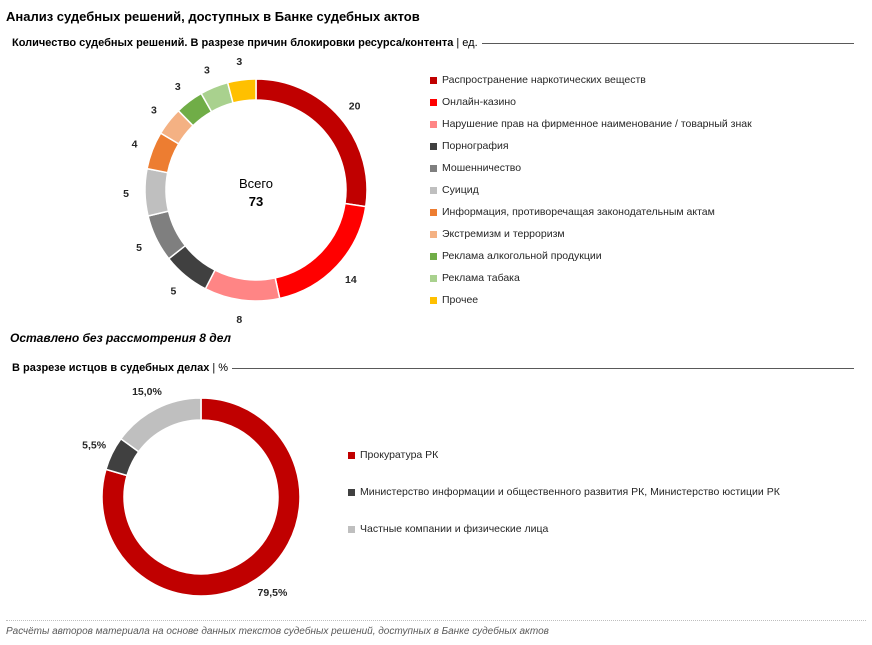 This screenshot has height=645, width=872. What do you see at coordinates (460, 300) in the screenshot?
I see `chart1-legend-label-10: Прочее` at bounding box center [460, 300].